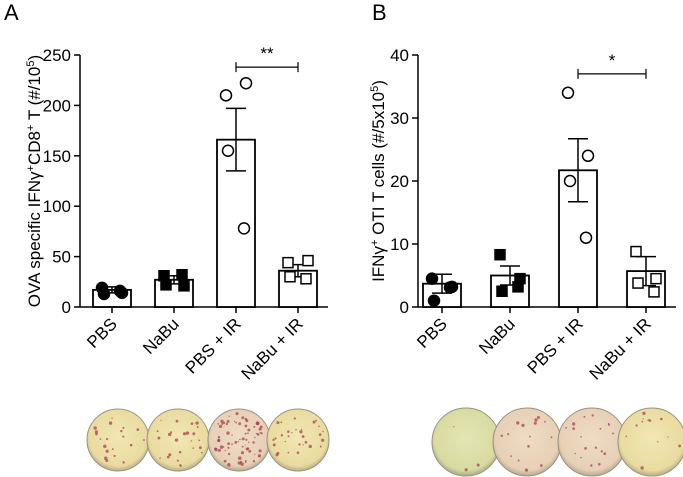 The height and width of the screenshot is (477, 683). I want to click on y-tick-label: 30, so click(399, 118).